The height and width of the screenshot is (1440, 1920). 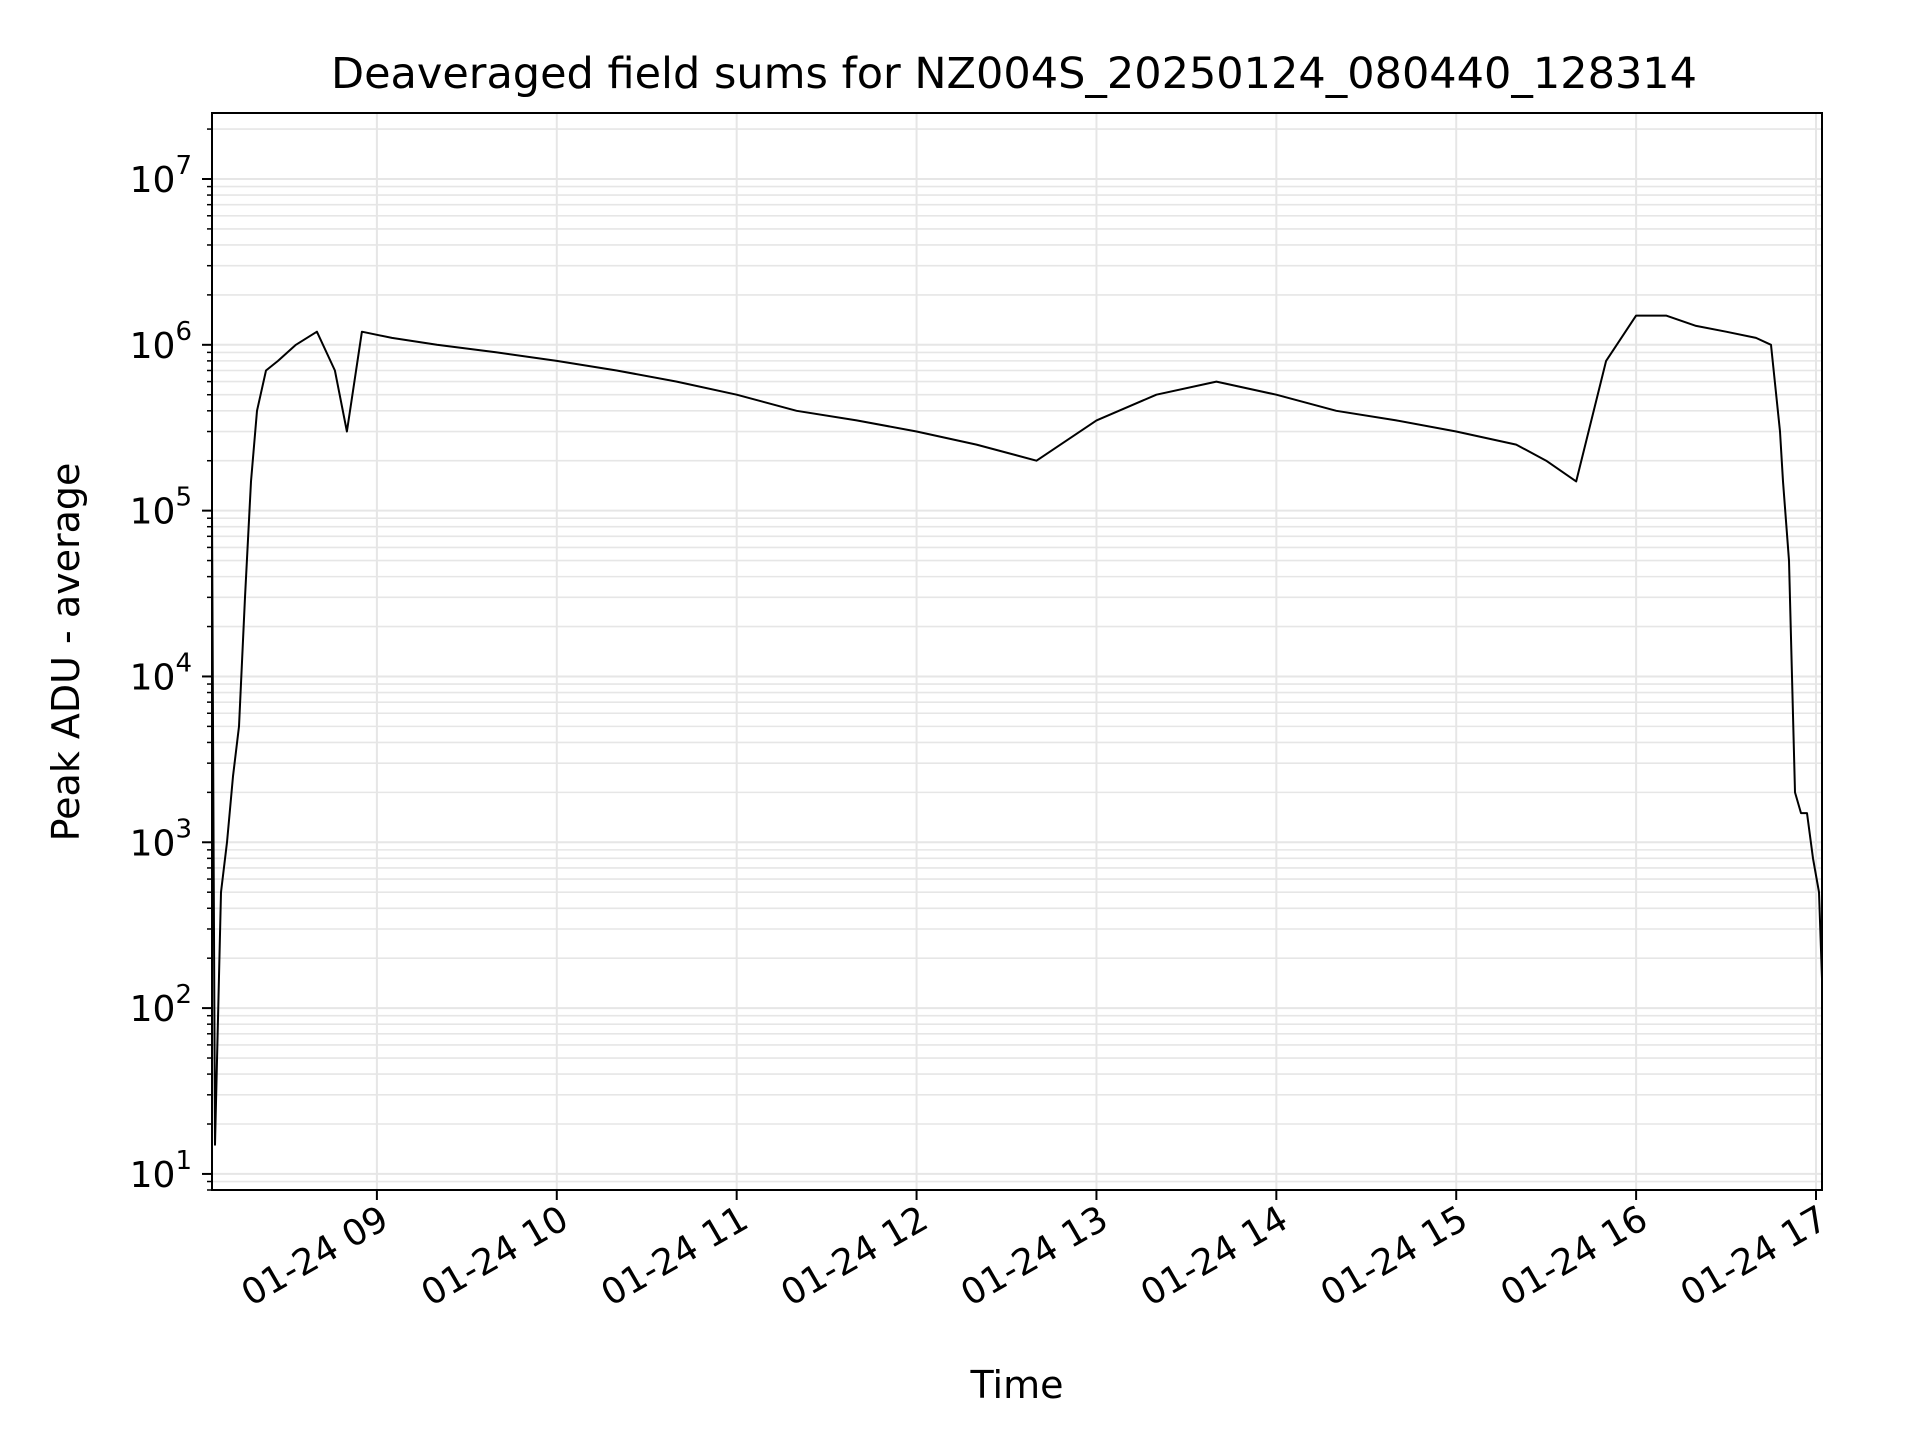 What do you see at coordinates (161, 1171) in the screenshot?
I see `y-tick-label: 10¹` at bounding box center [161, 1171].